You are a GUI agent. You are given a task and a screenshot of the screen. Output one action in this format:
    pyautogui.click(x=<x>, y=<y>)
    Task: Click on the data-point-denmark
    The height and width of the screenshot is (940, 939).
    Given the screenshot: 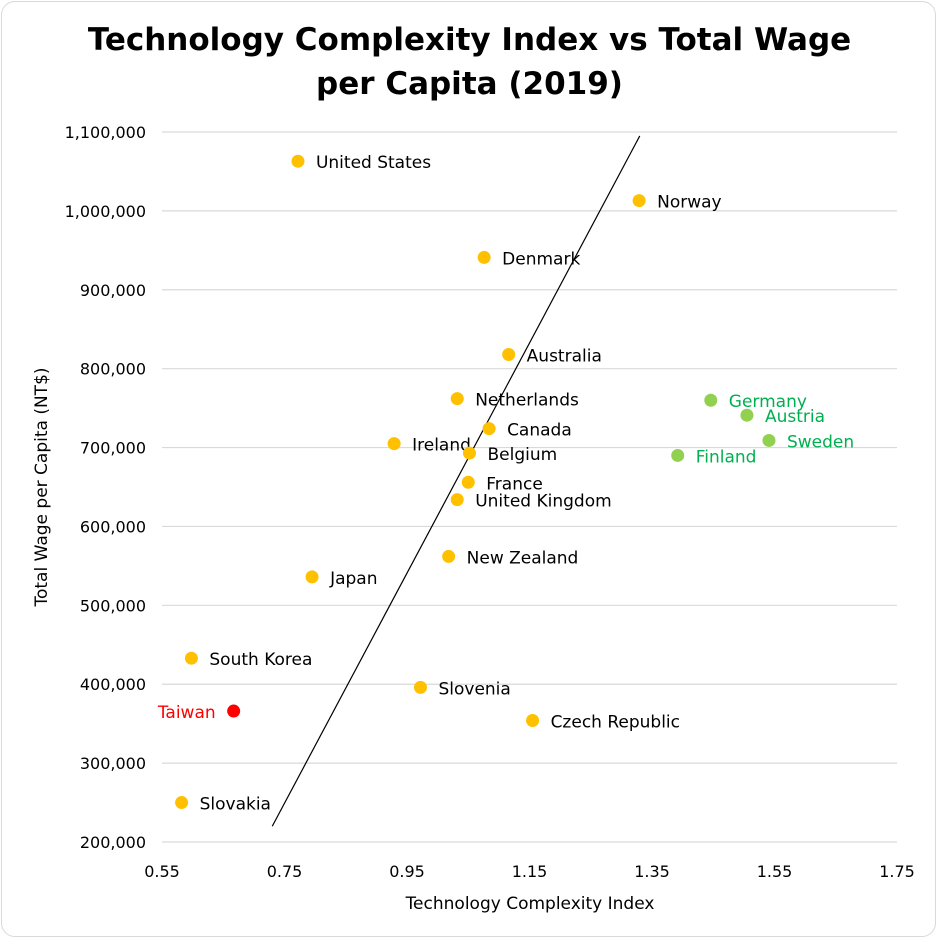 What is the action you would take?
    pyautogui.click(x=484, y=257)
    